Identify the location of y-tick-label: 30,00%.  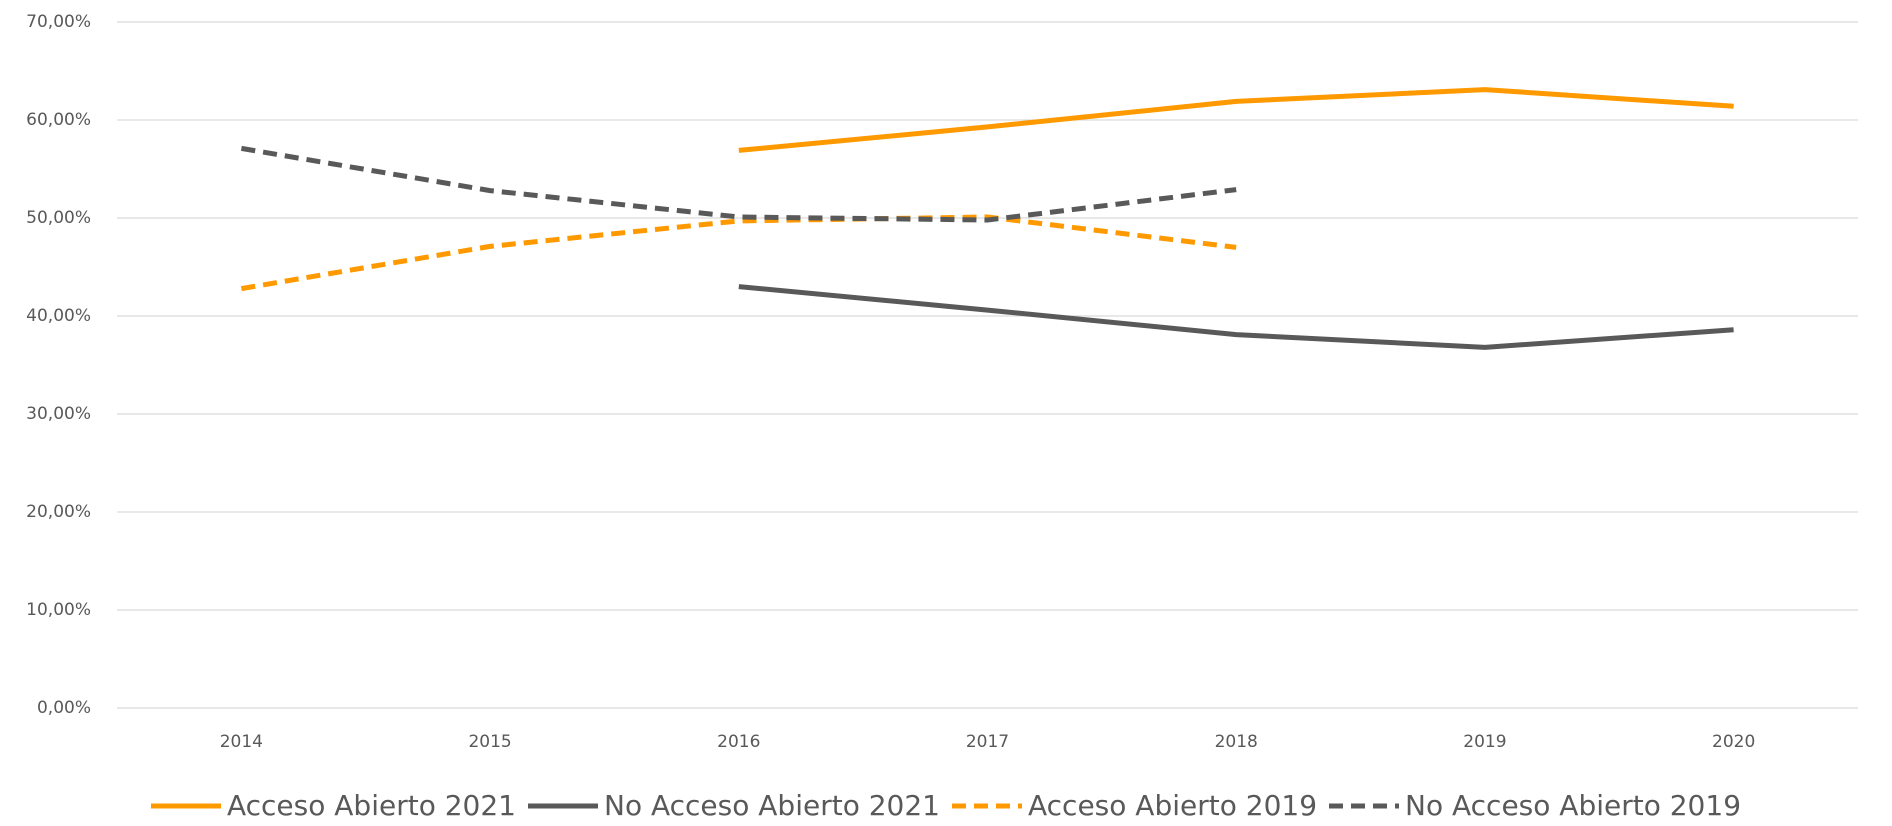
(58, 414).